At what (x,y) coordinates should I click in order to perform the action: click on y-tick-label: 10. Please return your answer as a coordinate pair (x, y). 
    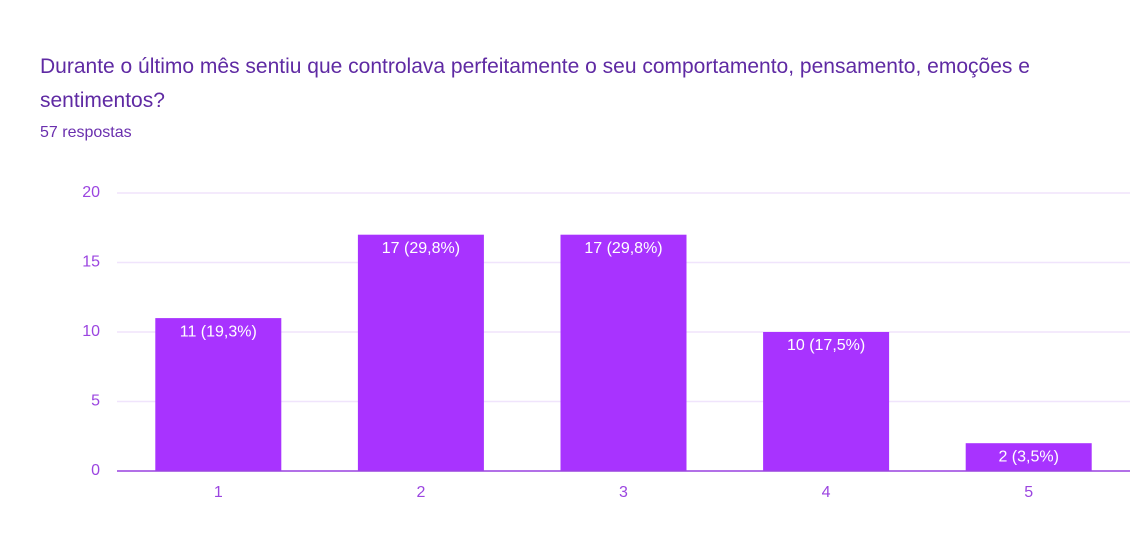
    Looking at the image, I should click on (91, 331).